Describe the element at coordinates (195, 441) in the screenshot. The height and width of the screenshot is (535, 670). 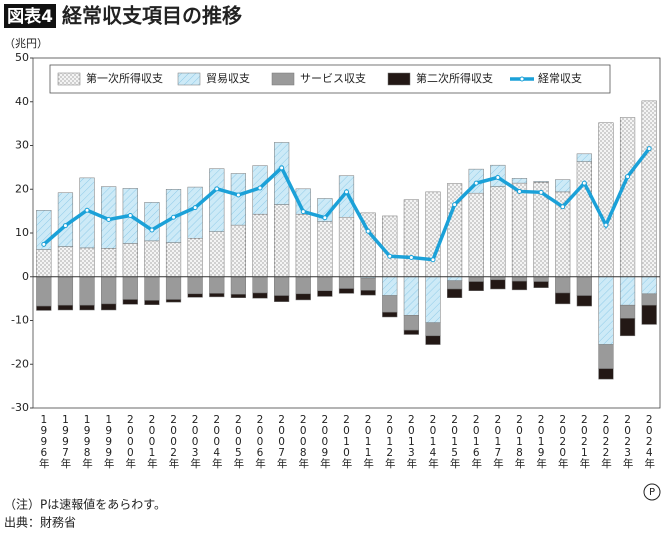
I see `x-tick-label: 2003年` at that location.